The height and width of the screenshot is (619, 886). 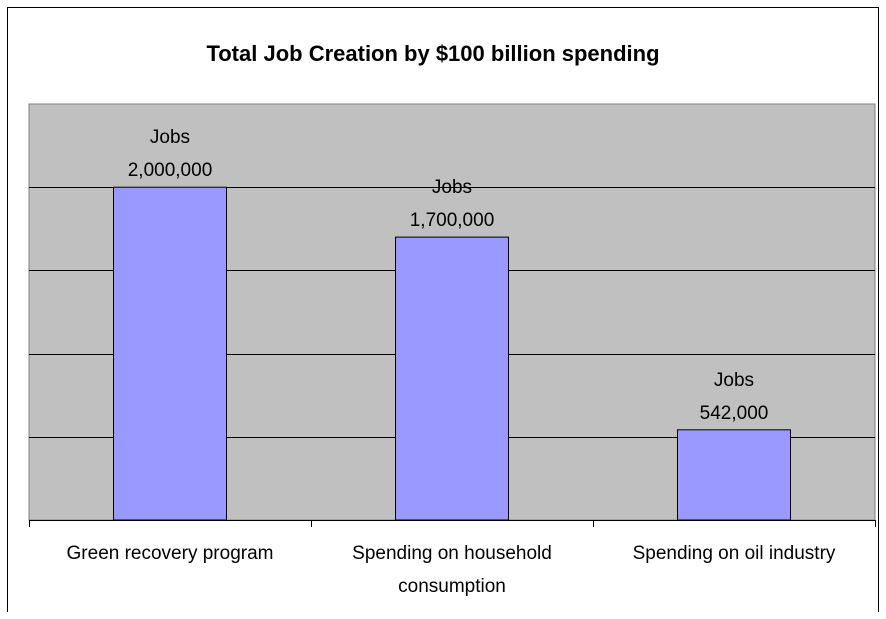 I want to click on x-tick-label: Spending on household, so click(x=452, y=553).